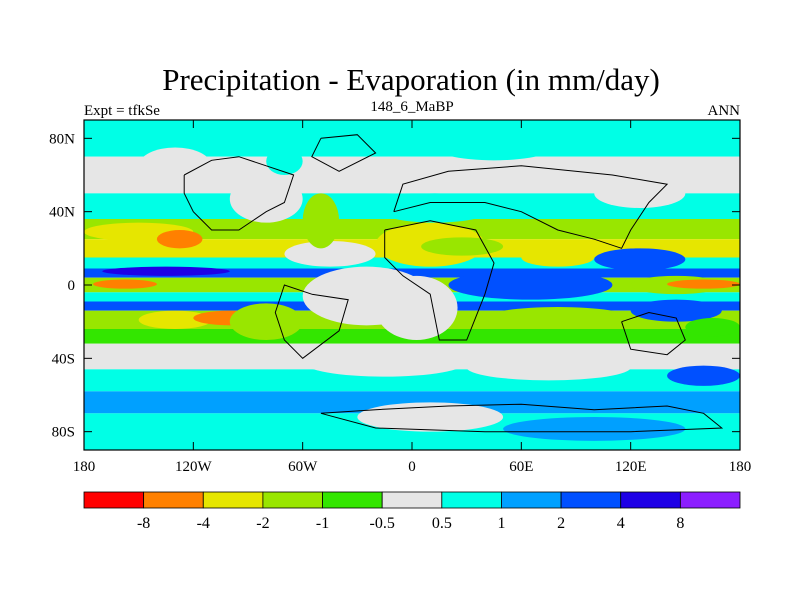  Describe the element at coordinates (63, 433) in the screenshot. I see `y-tick-label-4: 80S` at that location.